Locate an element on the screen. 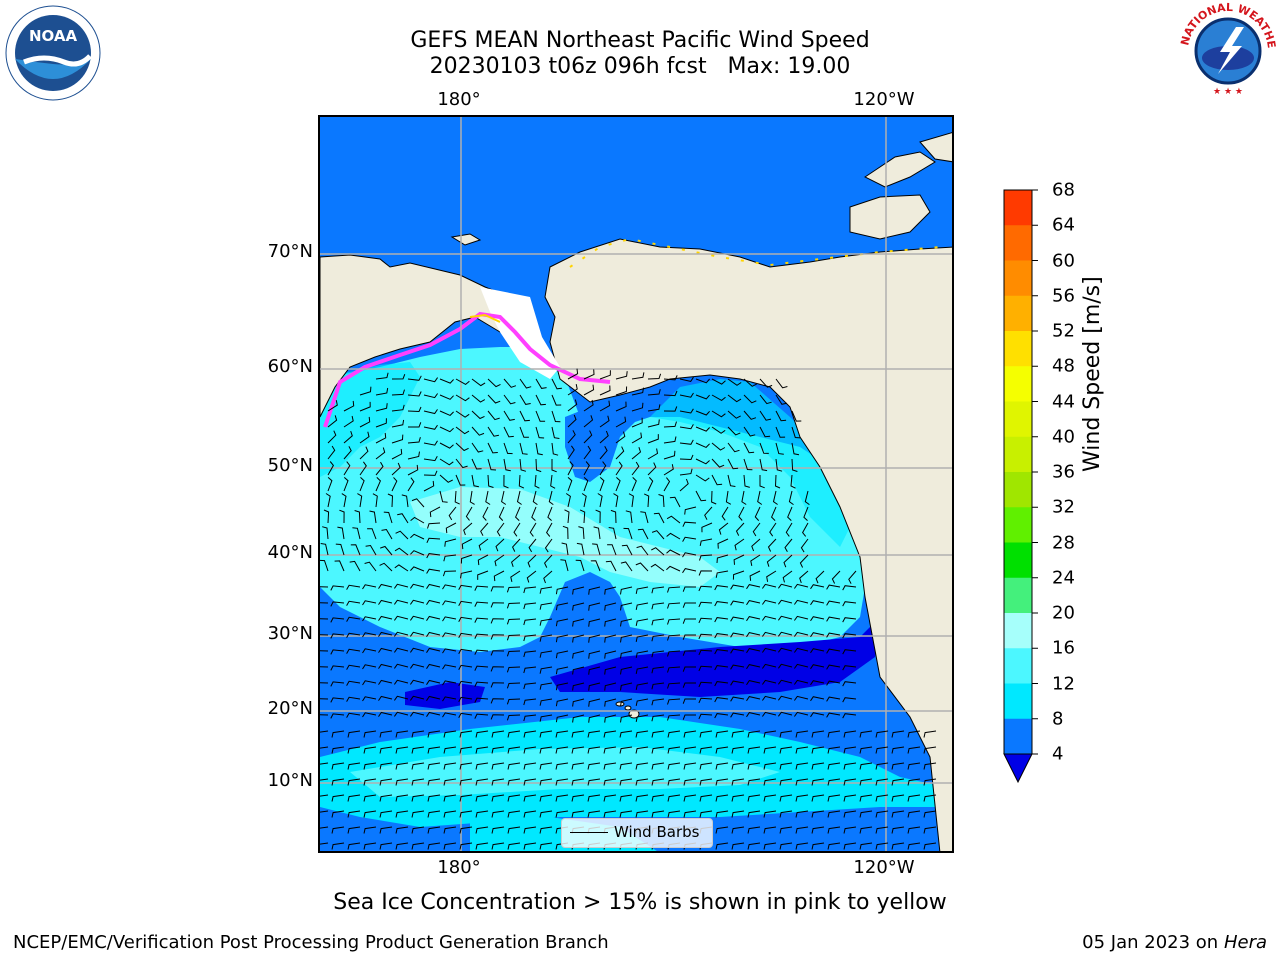 This screenshot has width=1280, height=960. lat-label-10n: 10°N is located at coordinates (290, 780).